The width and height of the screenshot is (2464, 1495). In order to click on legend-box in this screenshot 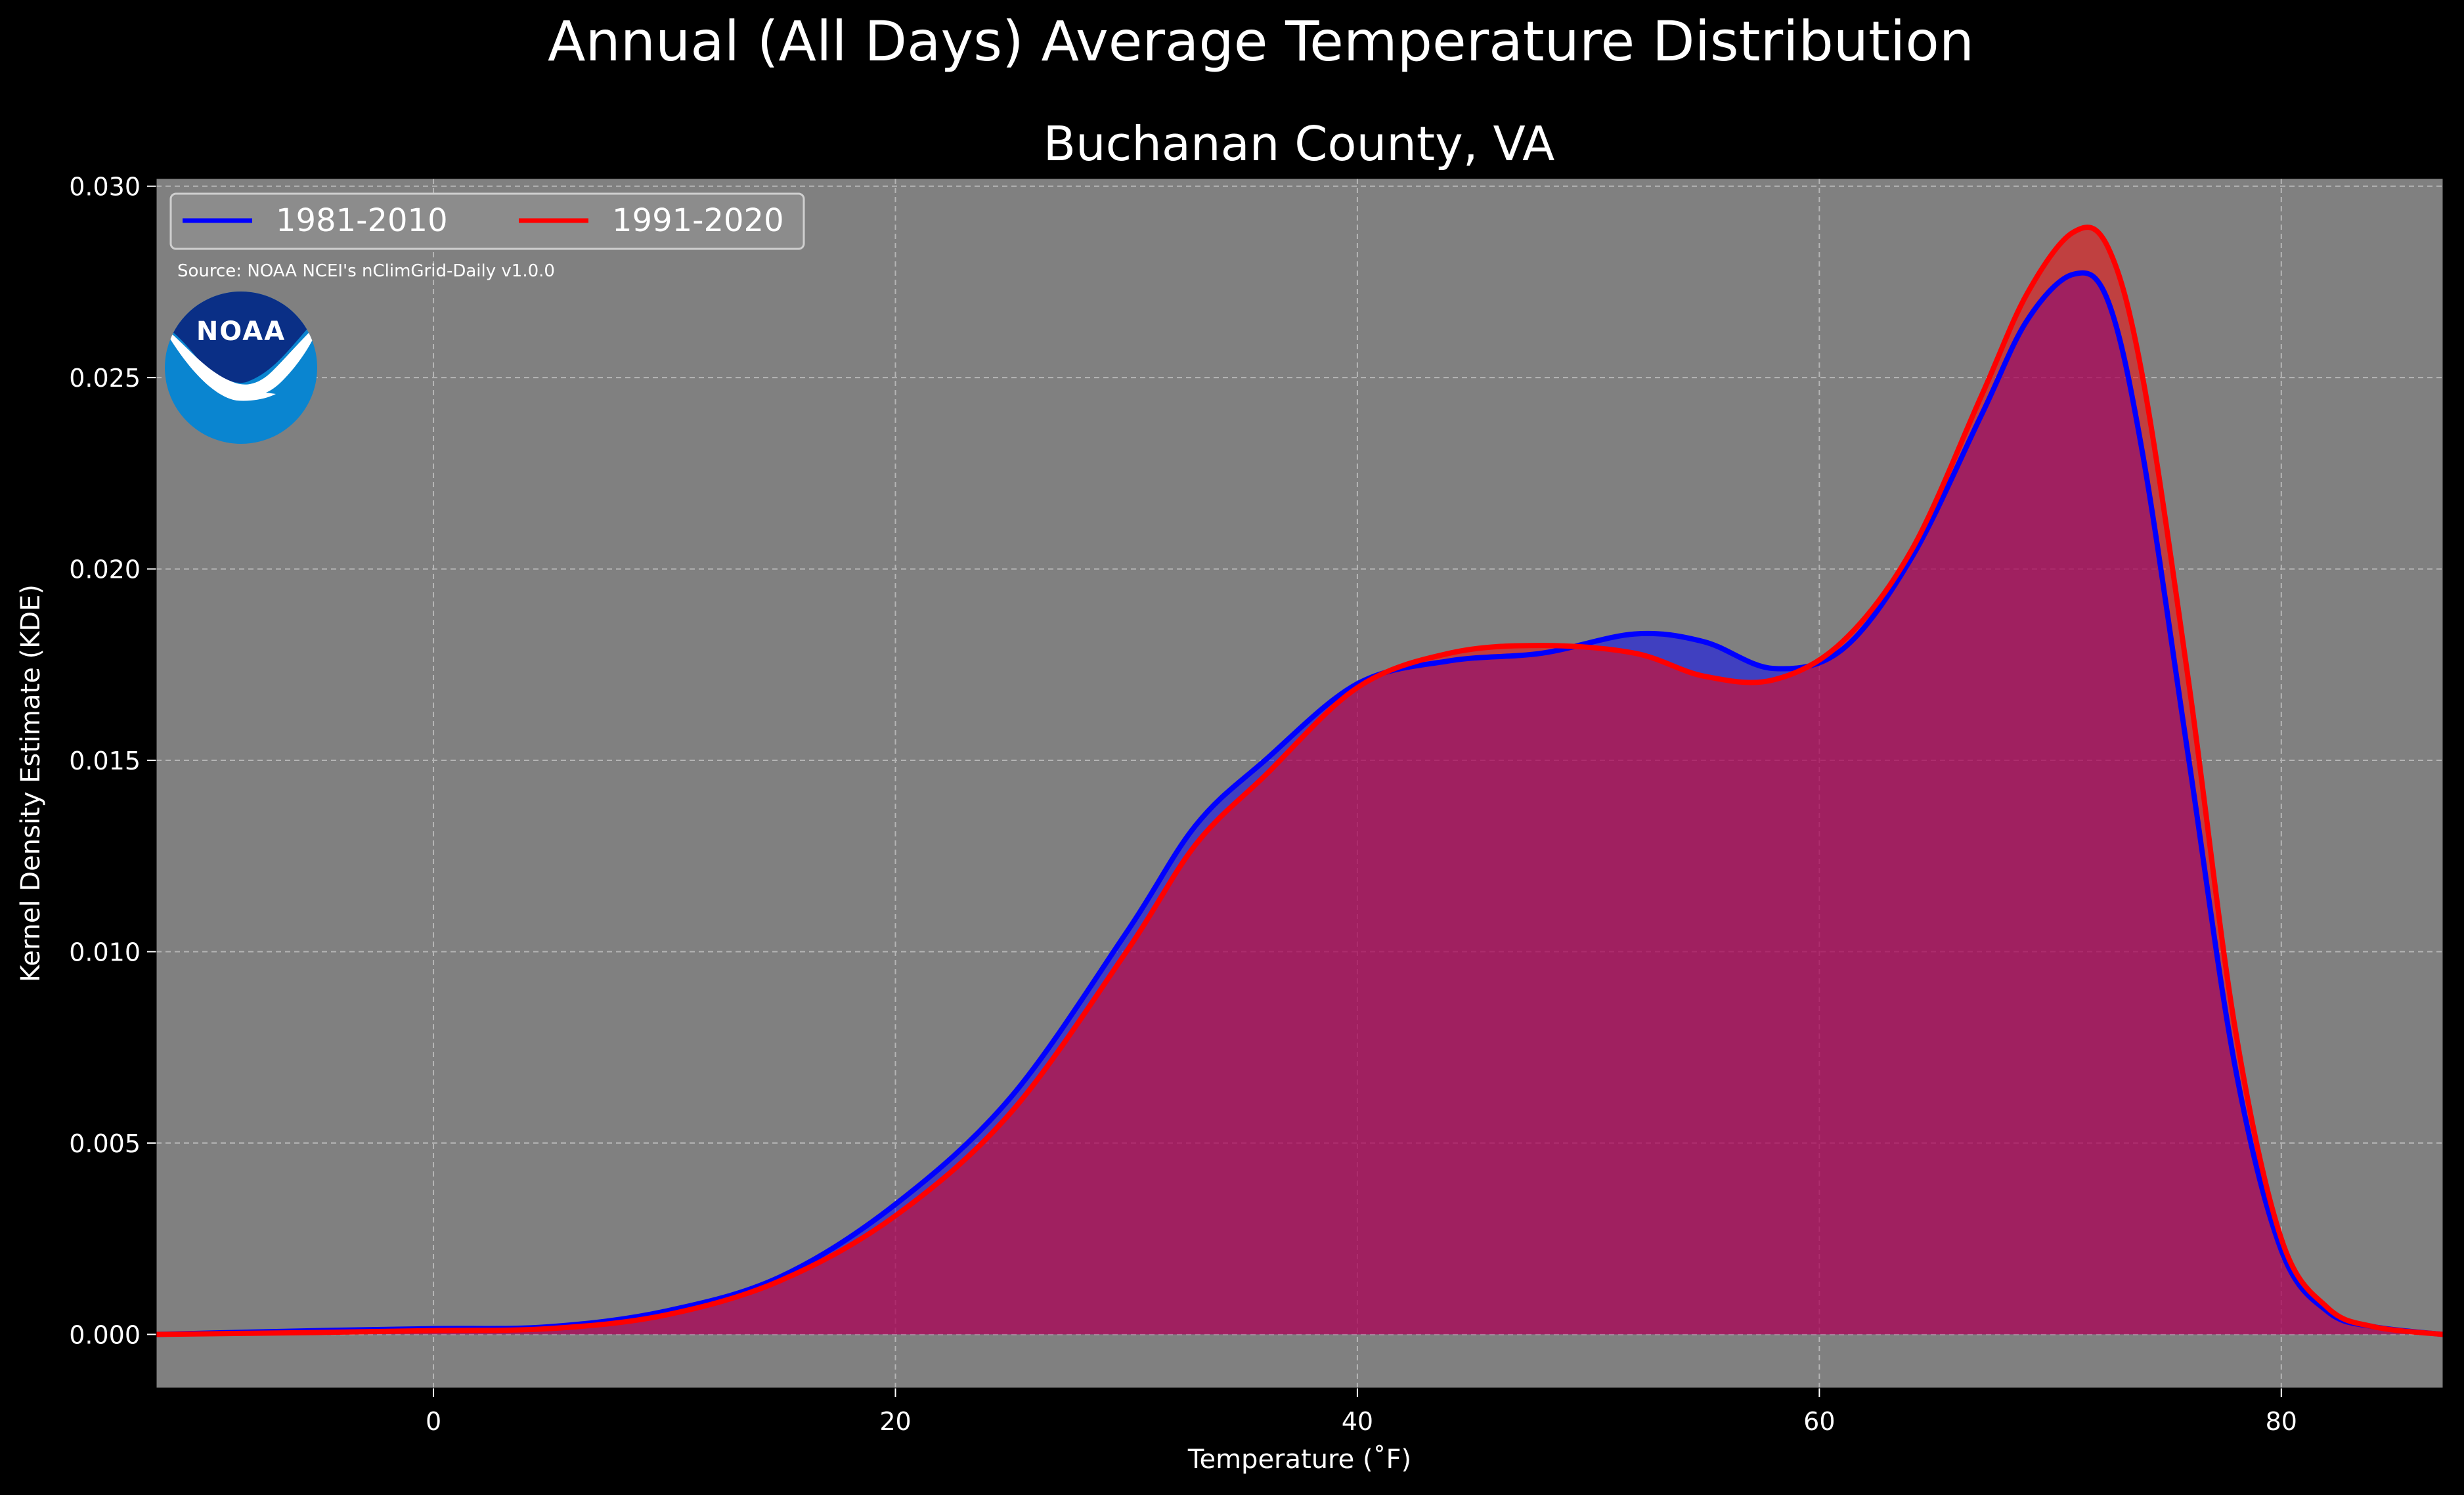, I will do `click(487, 221)`.